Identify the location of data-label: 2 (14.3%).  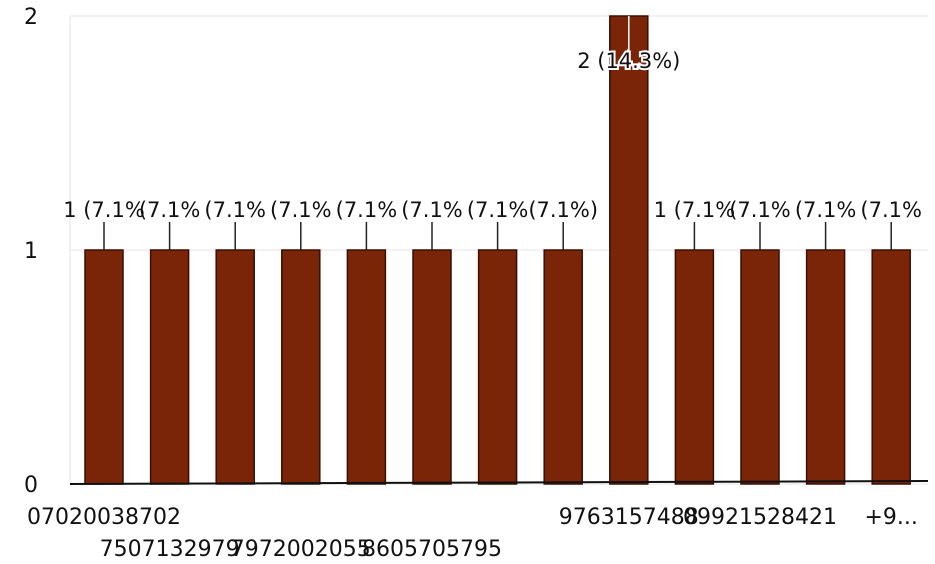
(628, 61).